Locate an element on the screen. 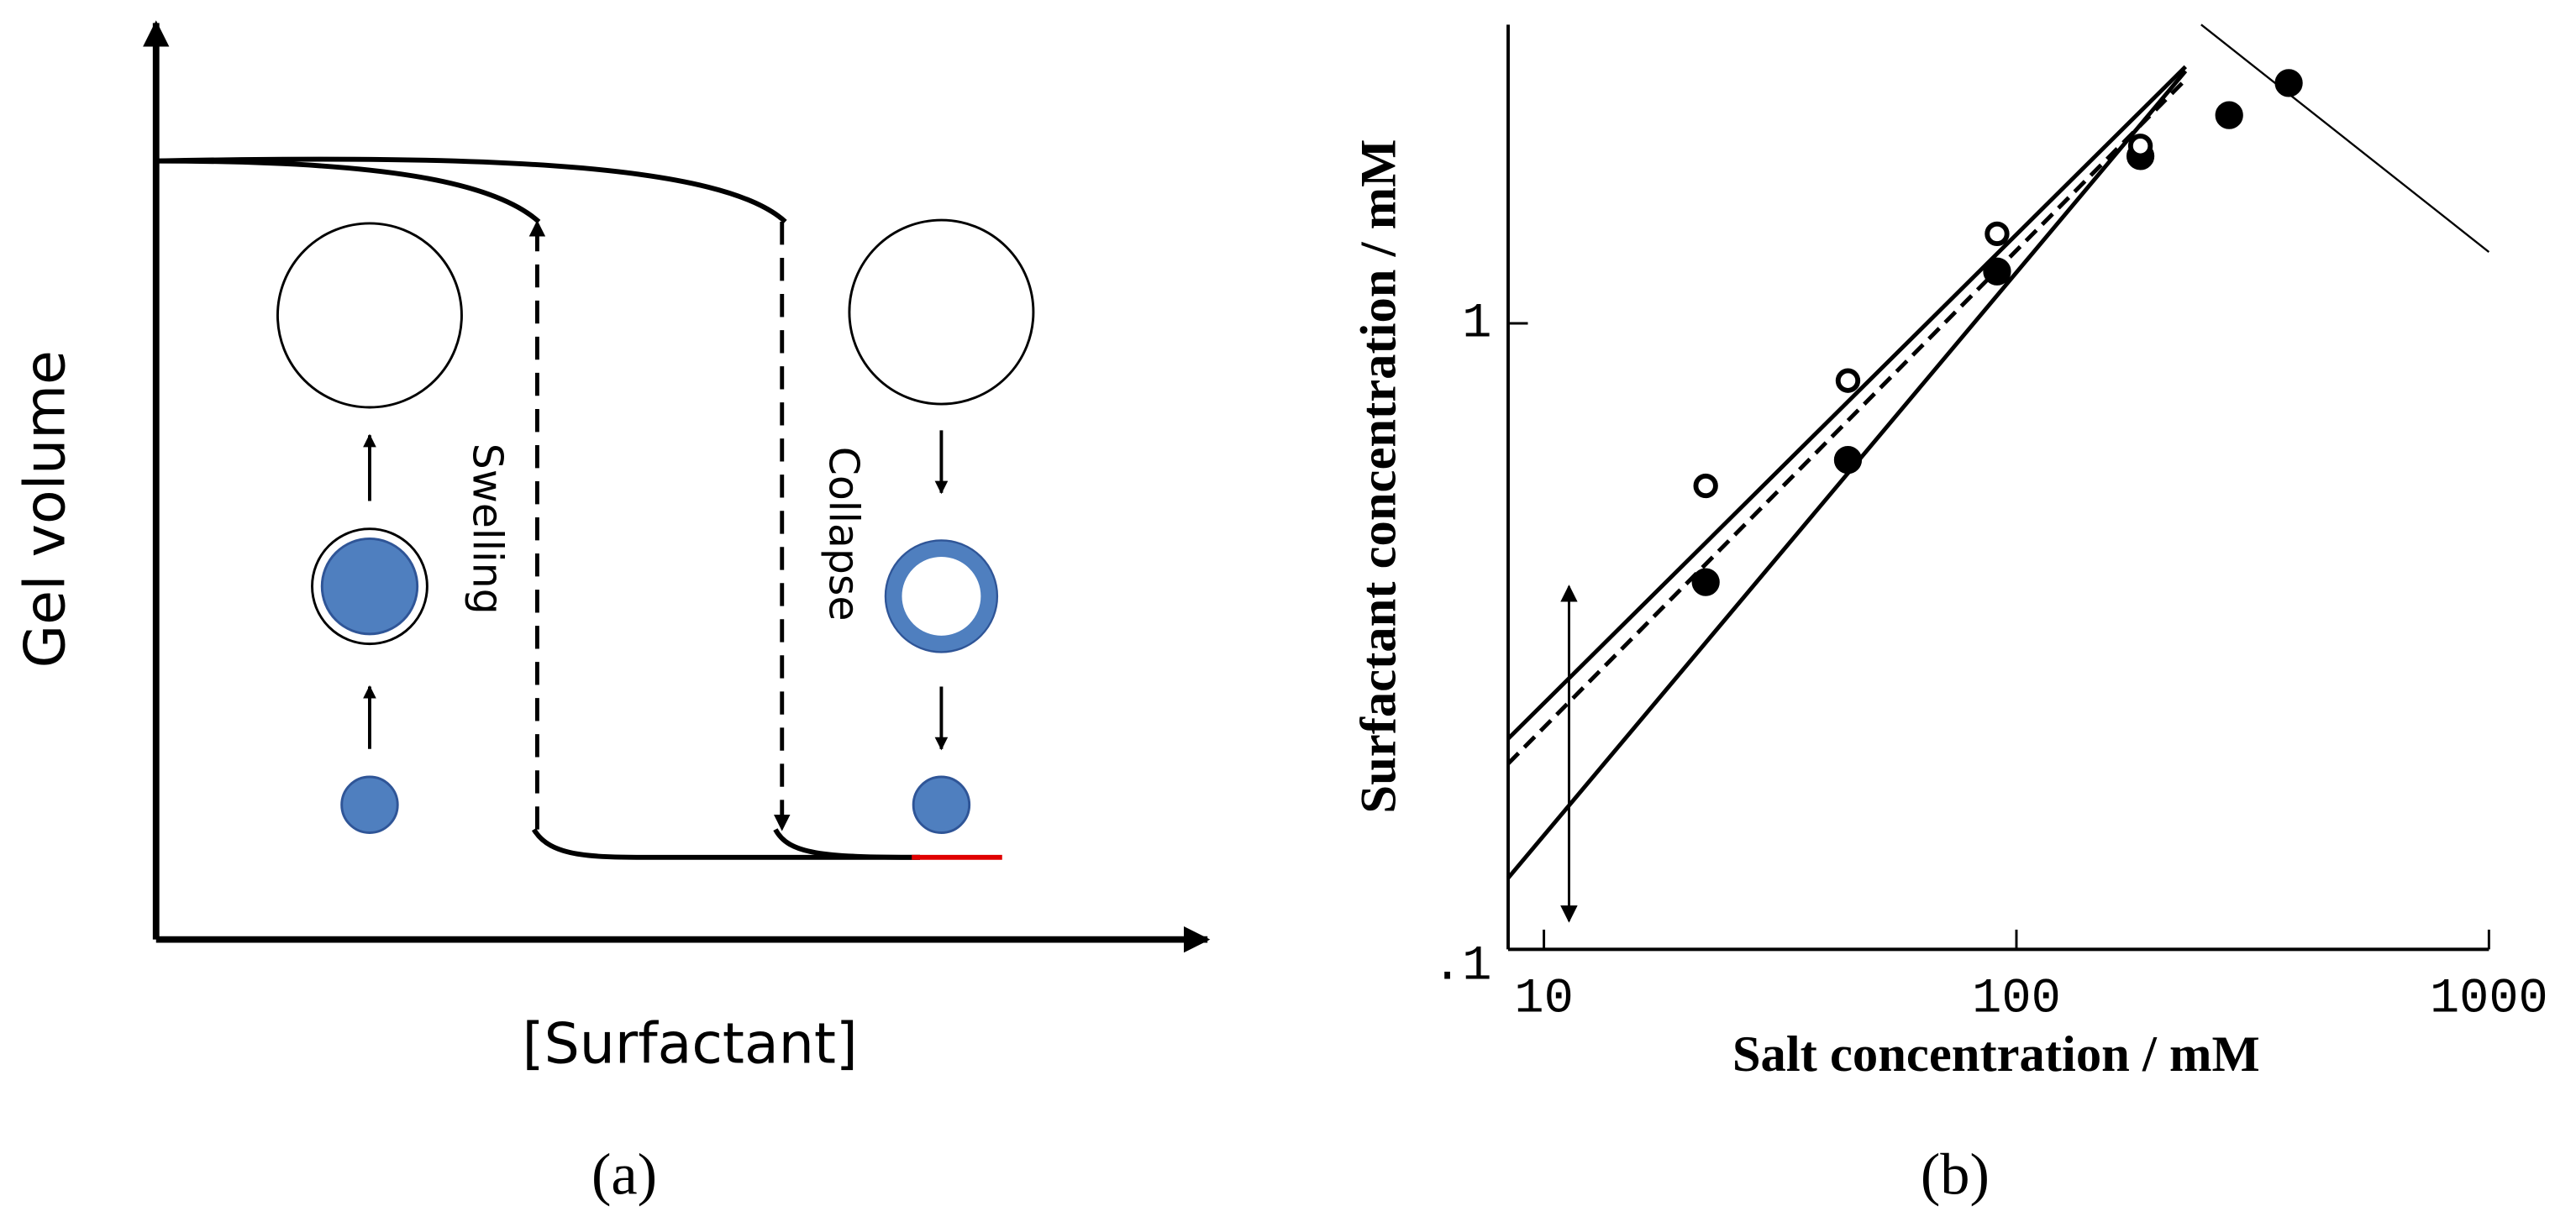 This screenshot has height=1222, width=2576. gel-ring-edge is located at coordinates (941, 596).